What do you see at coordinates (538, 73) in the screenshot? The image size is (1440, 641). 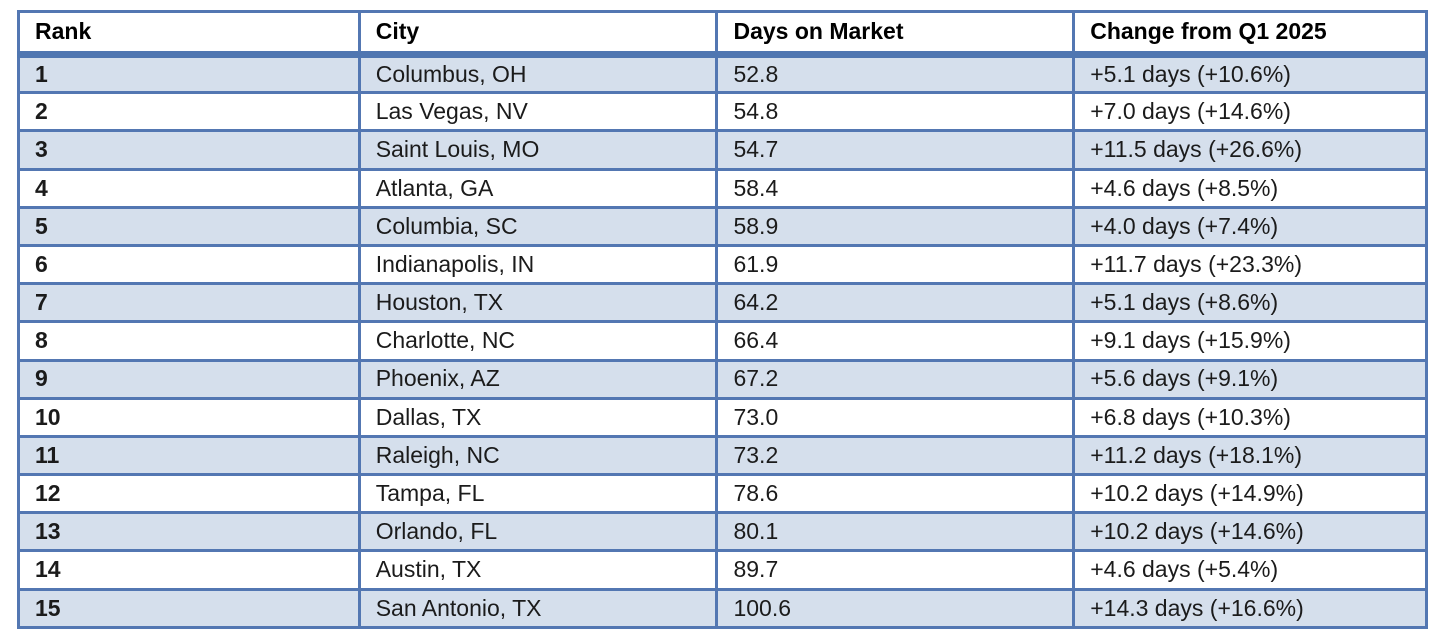 I see `city-cell: Columbus, OH` at bounding box center [538, 73].